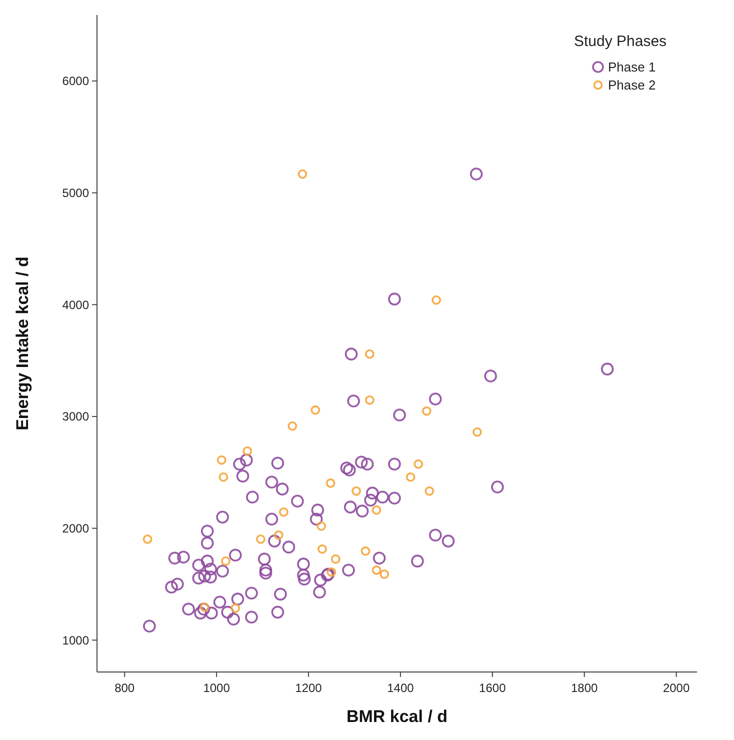  I want to click on x-tick-label: 1400, so click(400, 688).